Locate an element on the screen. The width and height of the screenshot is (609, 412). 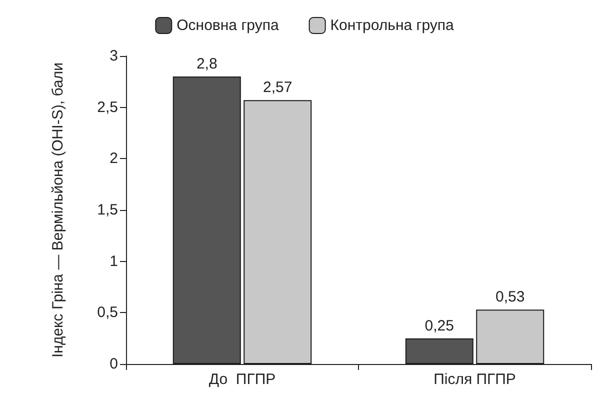
data-label: 2,57 is located at coordinates (277, 87).